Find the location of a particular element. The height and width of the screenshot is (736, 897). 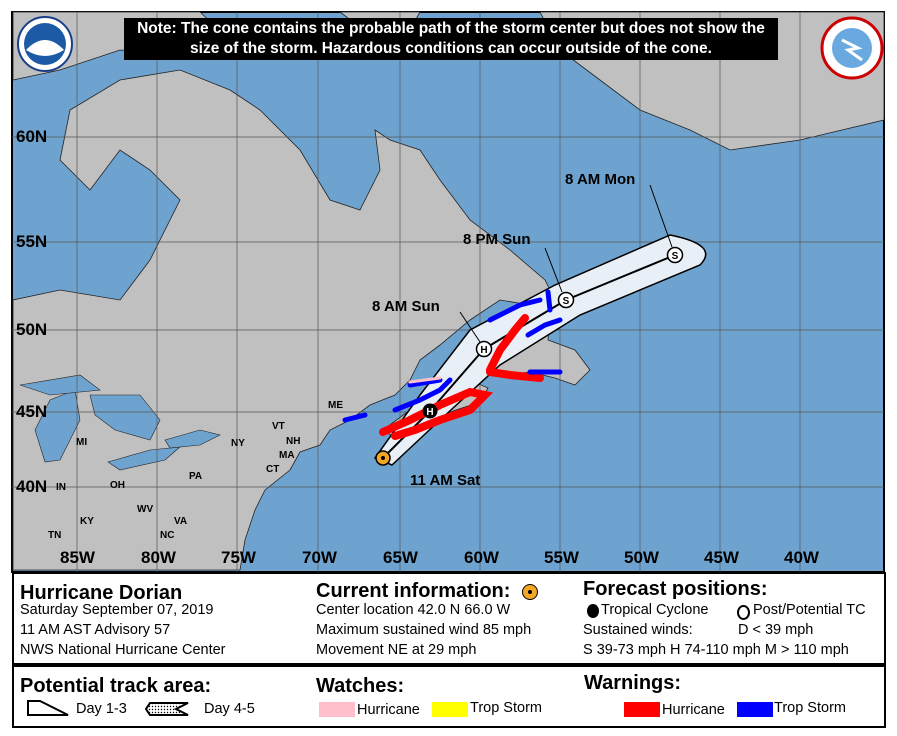

lon-label: 40W is located at coordinates (801, 557).